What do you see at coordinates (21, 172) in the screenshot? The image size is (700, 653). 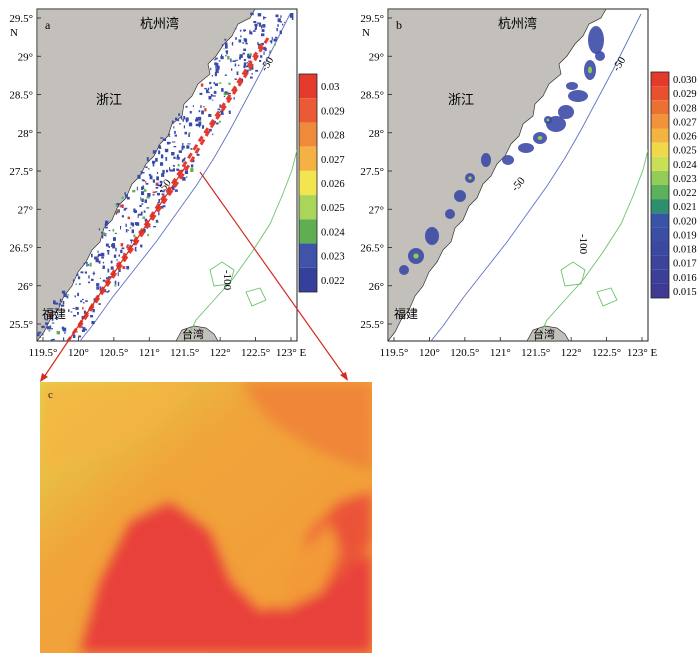 I see `lat-tick-label: 27.5°` at bounding box center [21, 172].